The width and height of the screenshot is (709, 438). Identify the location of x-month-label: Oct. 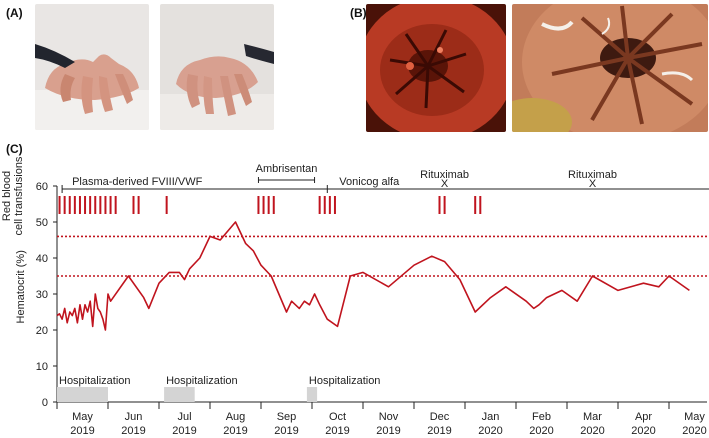
(337, 417).